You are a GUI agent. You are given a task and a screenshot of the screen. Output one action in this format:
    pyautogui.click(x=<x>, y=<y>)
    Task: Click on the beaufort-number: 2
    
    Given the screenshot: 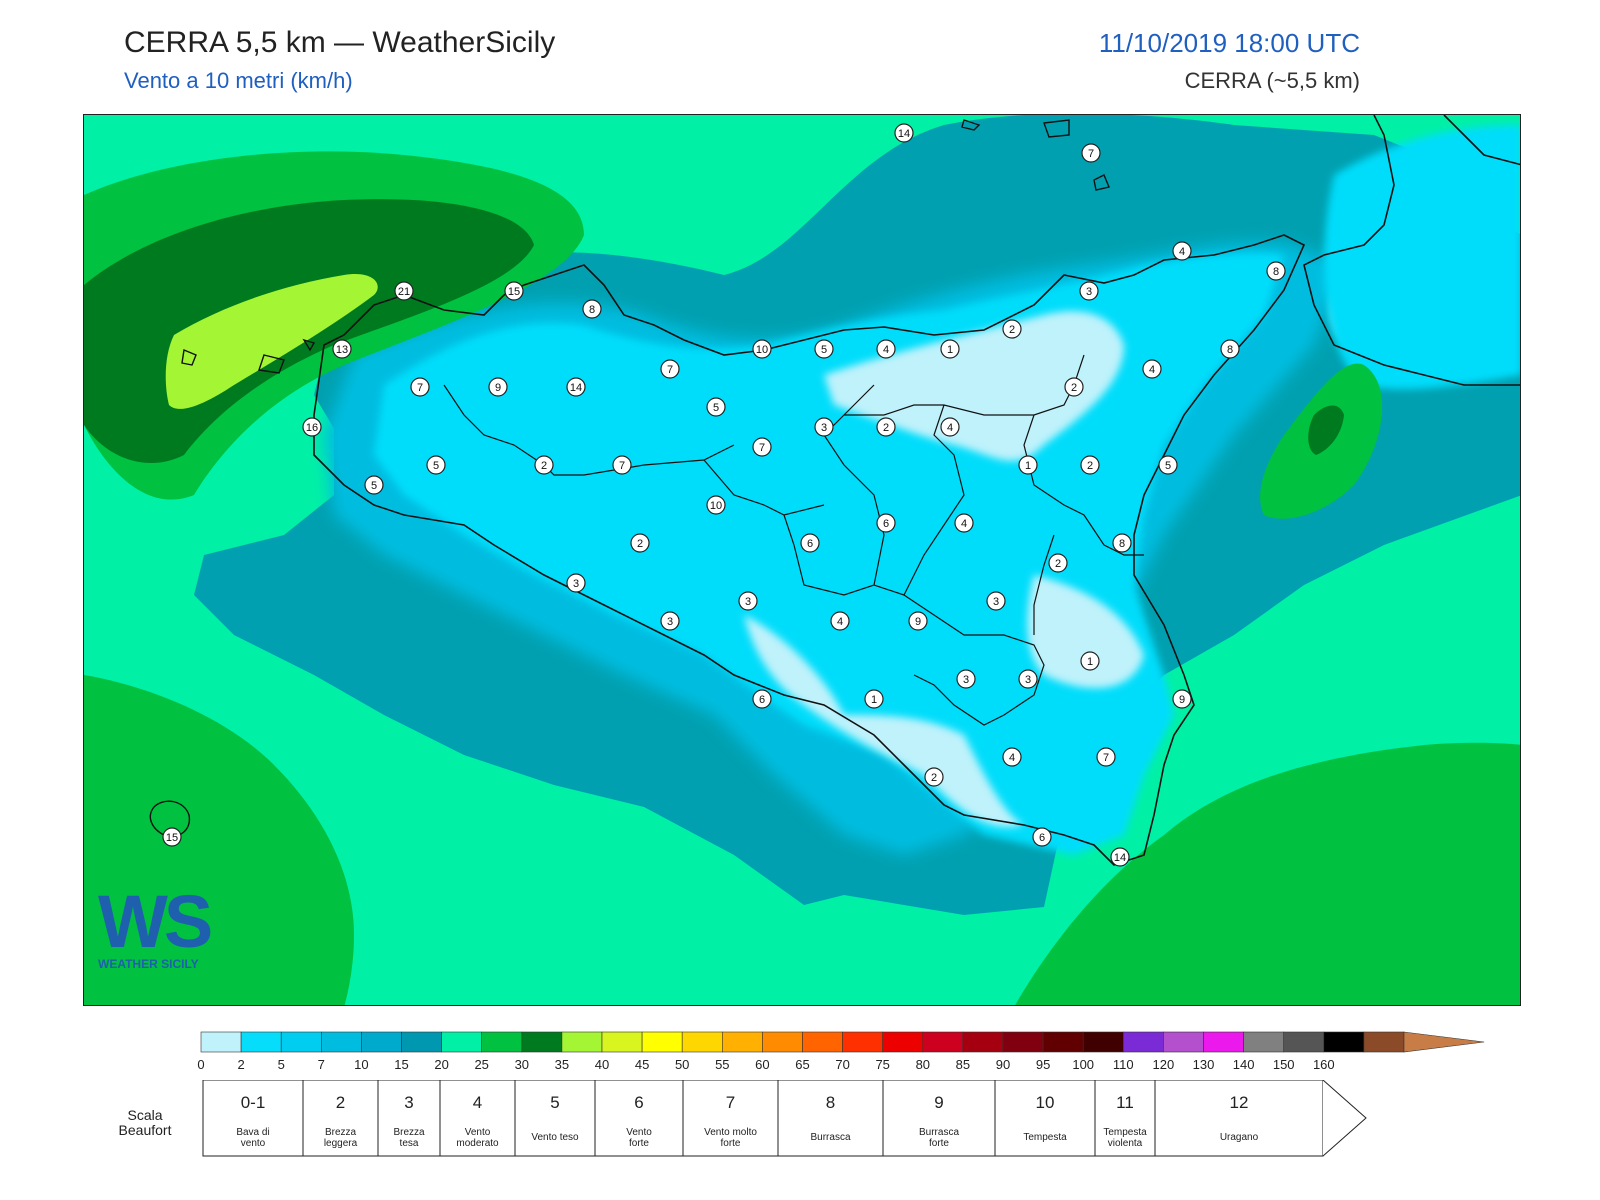 What is the action you would take?
    pyautogui.click(x=340, y=1102)
    